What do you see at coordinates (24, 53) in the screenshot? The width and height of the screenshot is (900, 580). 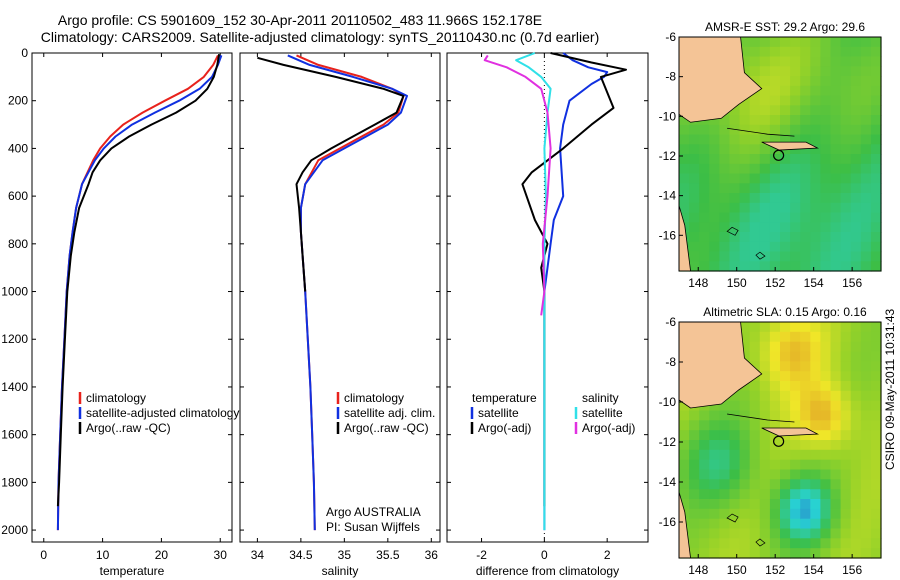 I see `y-tick-label: 0` at bounding box center [24, 53].